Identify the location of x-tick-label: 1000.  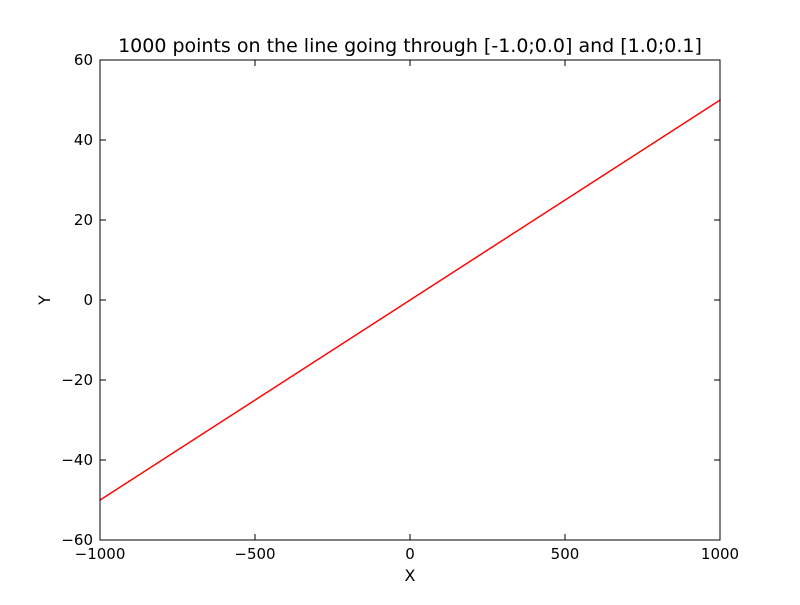
(720, 554).